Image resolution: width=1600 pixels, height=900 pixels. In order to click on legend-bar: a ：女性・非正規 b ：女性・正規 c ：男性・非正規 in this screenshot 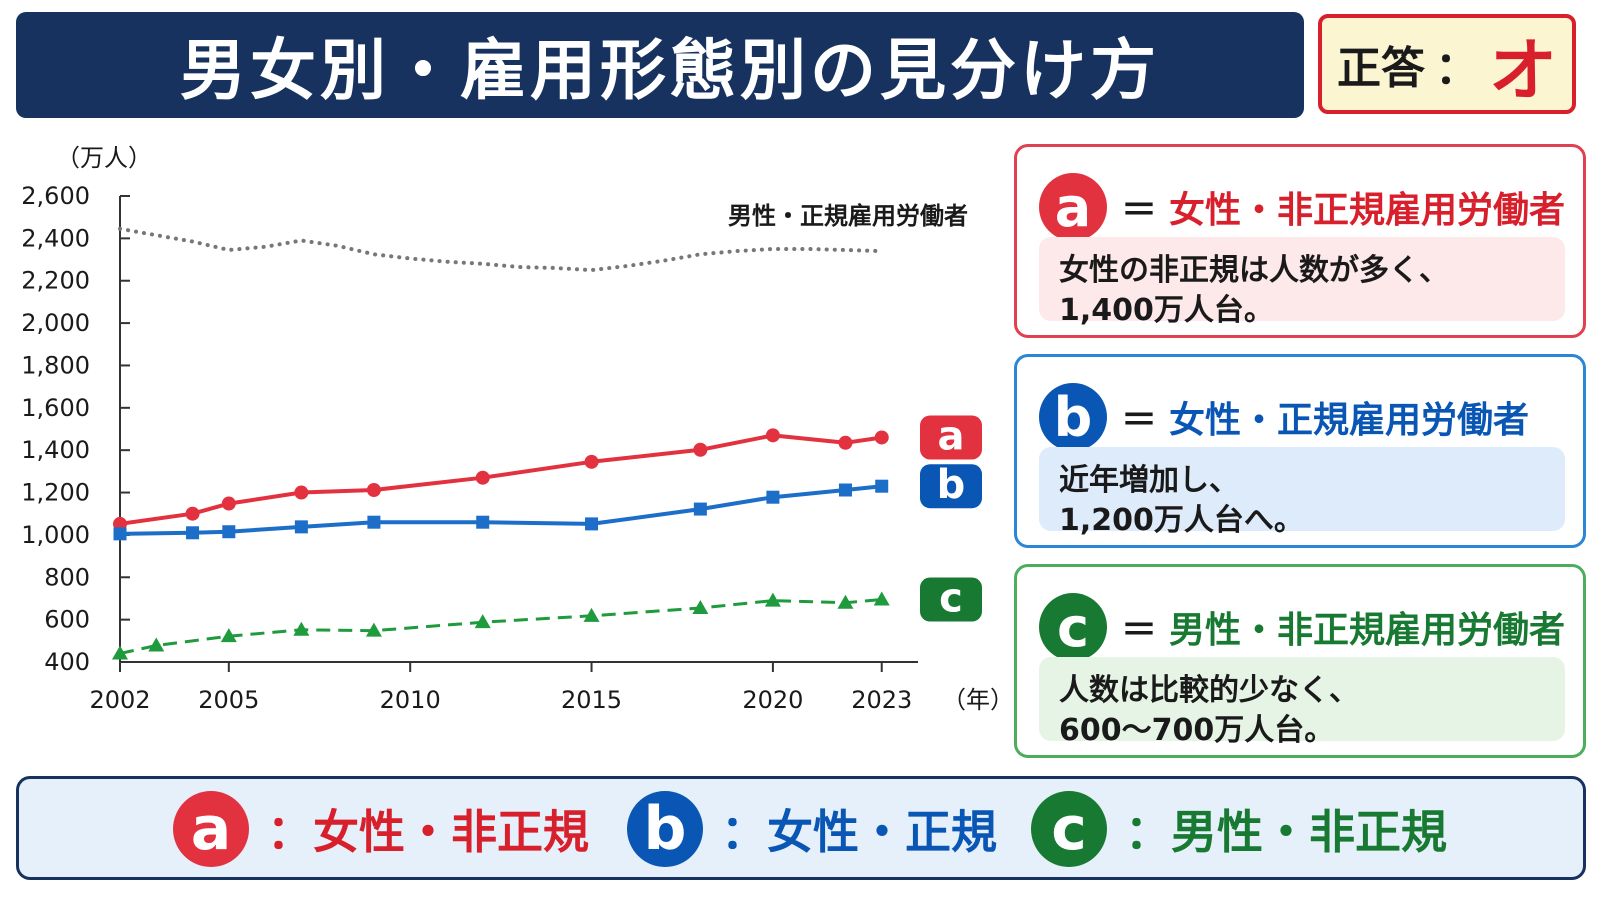, I will do `click(801, 828)`.